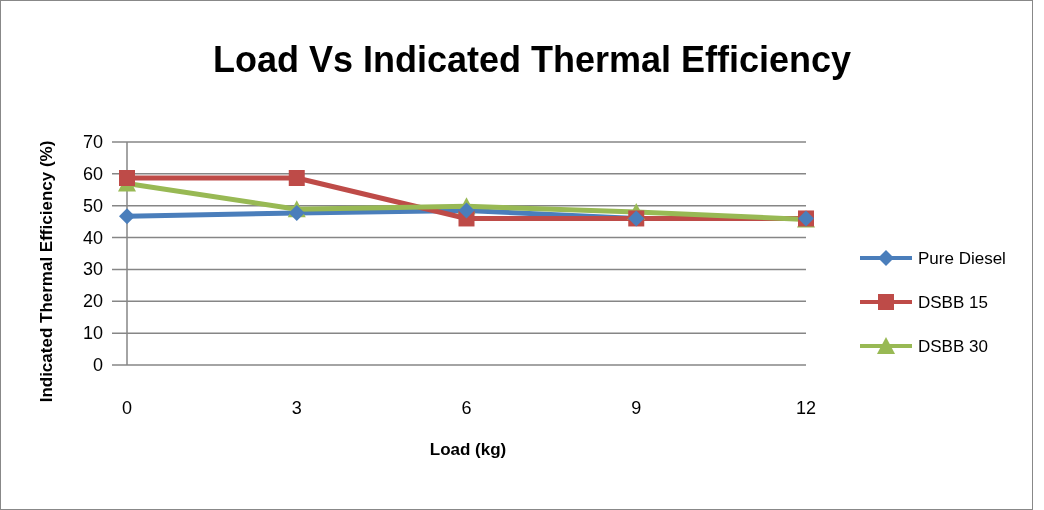 The height and width of the screenshot is (510, 1044). I want to click on y-tick-label: 60, so click(92, 173).